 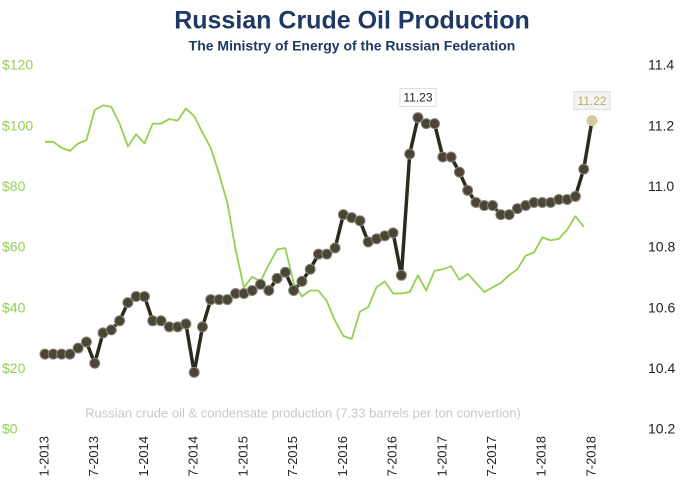 I want to click on x-tick-label: 1-2014, so click(x=143, y=456).